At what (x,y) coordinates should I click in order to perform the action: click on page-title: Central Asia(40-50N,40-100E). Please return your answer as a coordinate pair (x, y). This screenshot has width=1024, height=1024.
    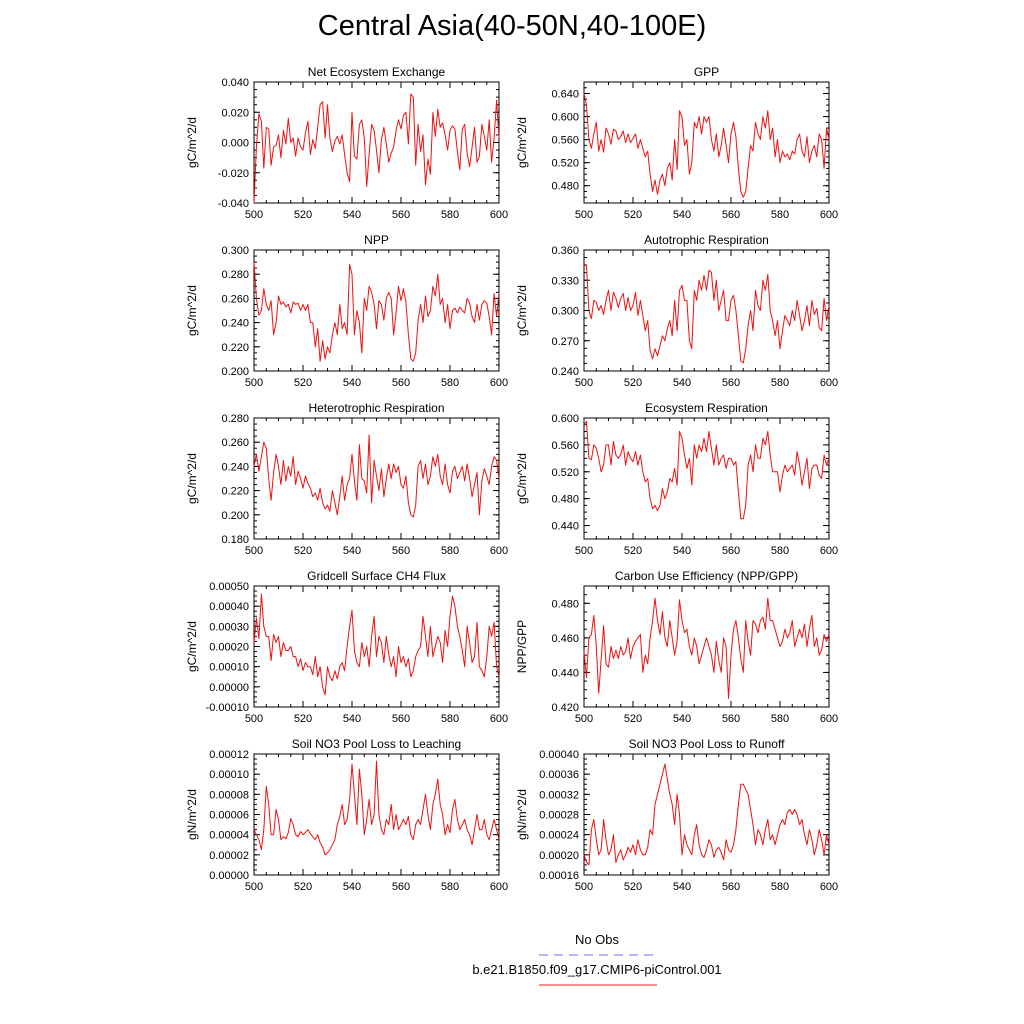
    Looking at the image, I should click on (512, 26).